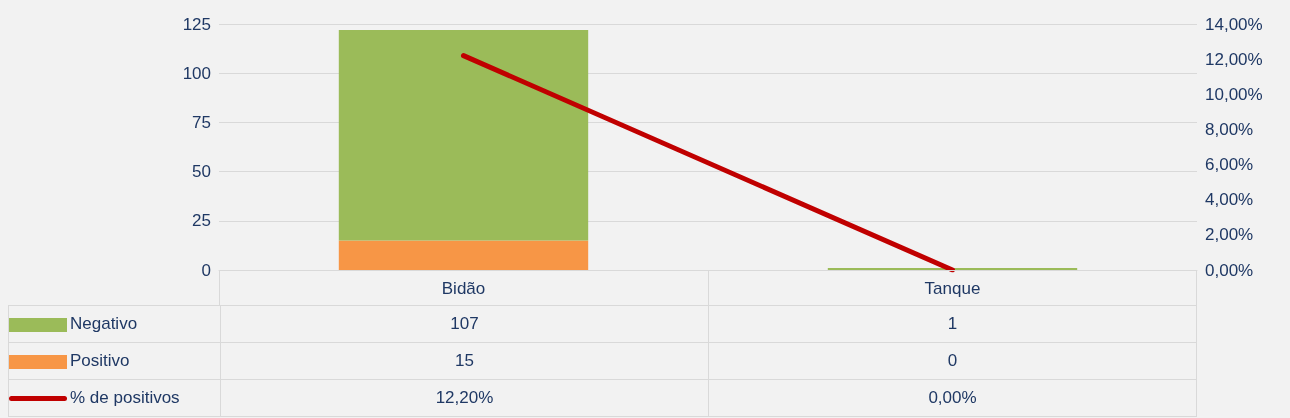 The height and width of the screenshot is (418, 1290). I want to click on y-tick-label: 0, so click(206, 270).